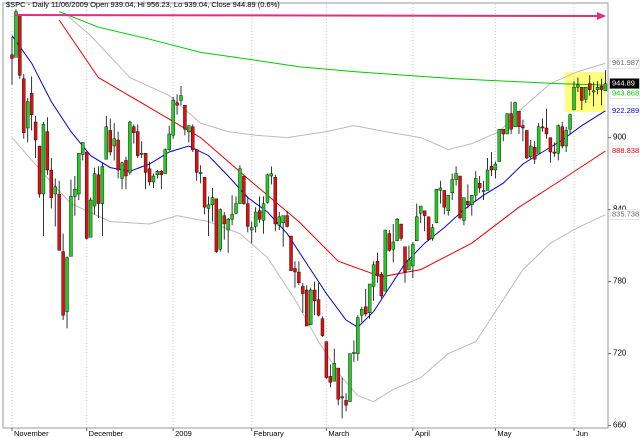 The image size is (640, 438). What do you see at coordinates (620, 209) in the screenshot?
I see `y-tick-label: 840` at bounding box center [620, 209].